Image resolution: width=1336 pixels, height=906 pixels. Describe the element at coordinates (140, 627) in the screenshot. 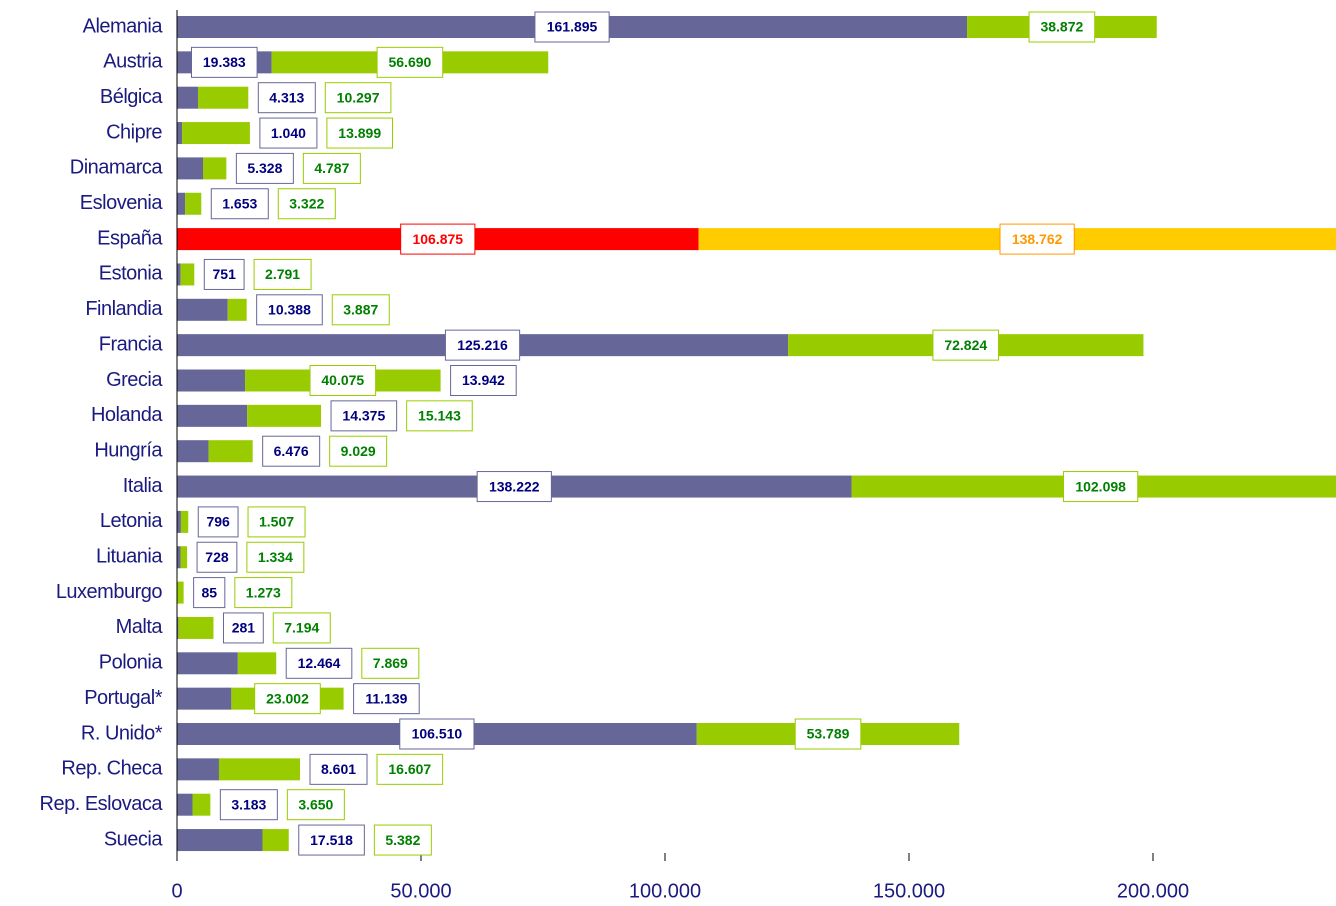

I see `category-label: Malta` at that location.